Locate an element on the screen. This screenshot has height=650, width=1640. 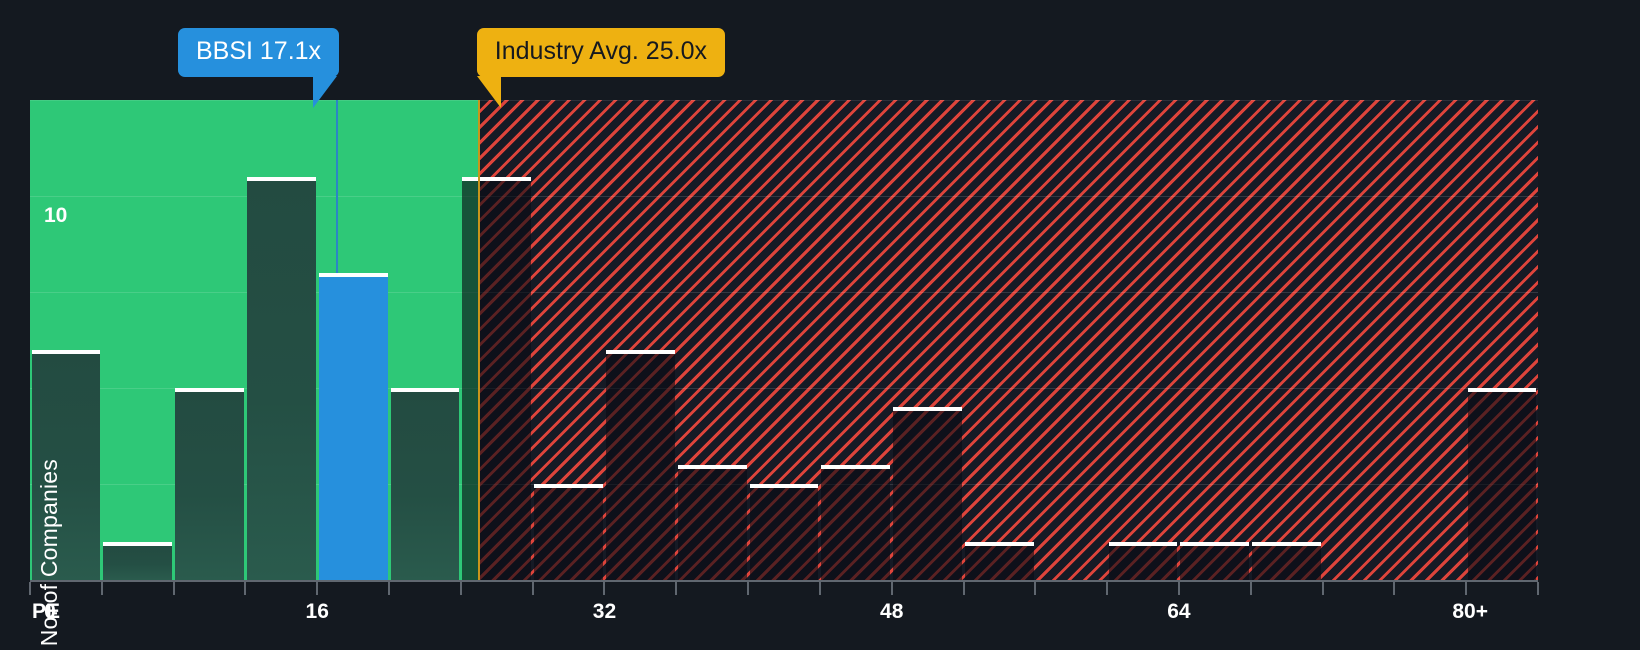
x-axis-tick-label: 80+ is located at coordinates (1470, 611).